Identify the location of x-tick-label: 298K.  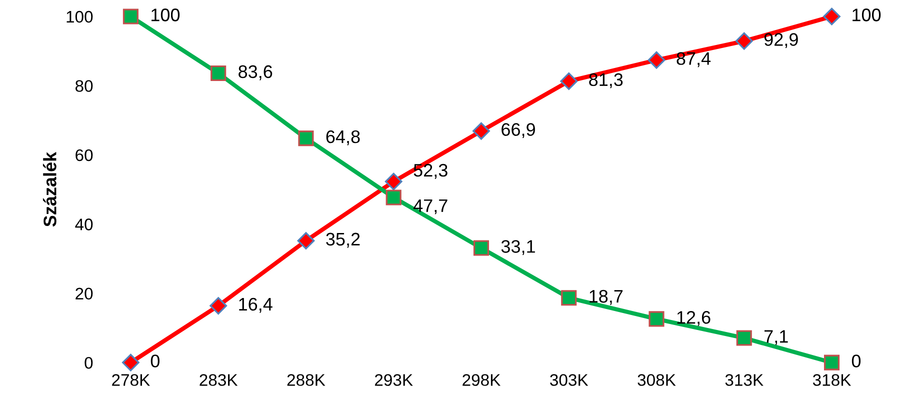
(481, 380).